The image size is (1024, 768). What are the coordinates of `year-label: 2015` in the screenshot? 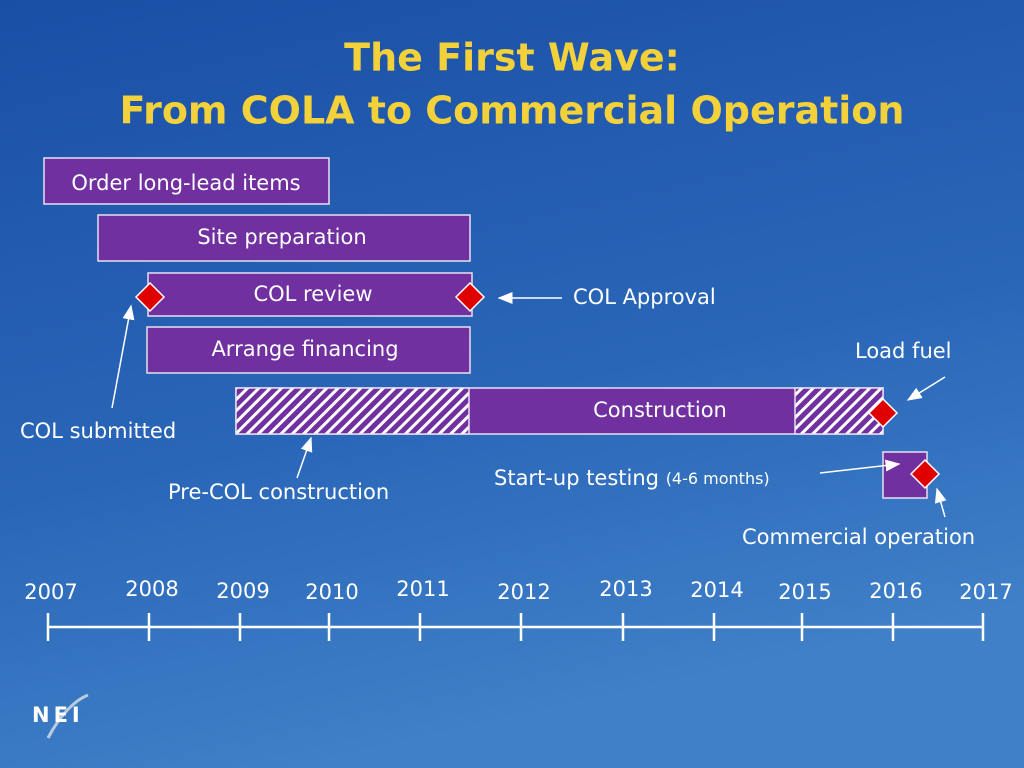 It's located at (804, 592).